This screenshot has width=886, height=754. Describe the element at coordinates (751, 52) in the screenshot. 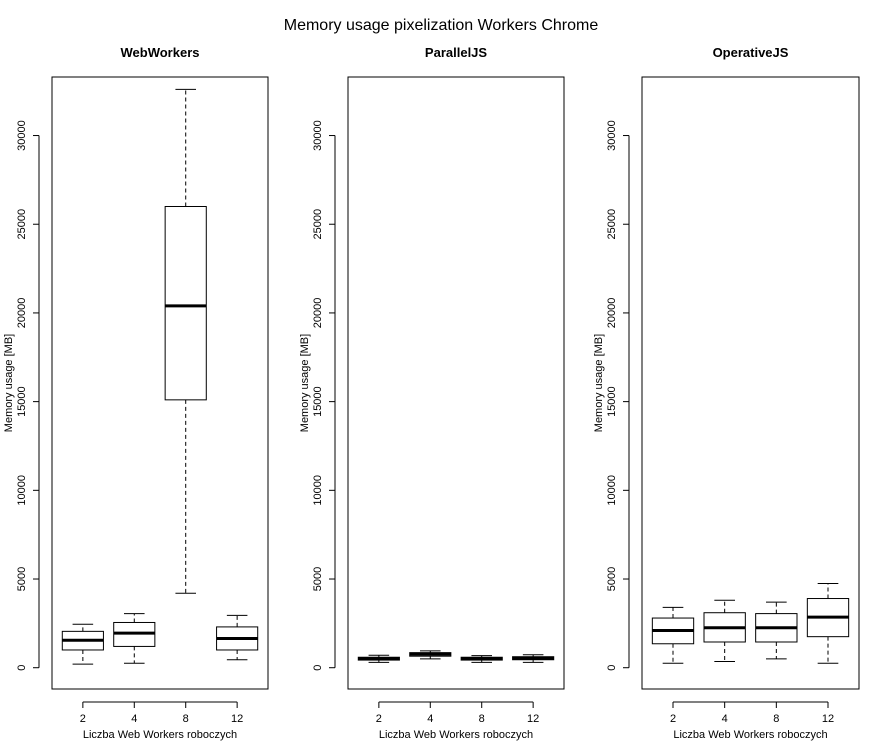

I see `panel-title: OperativeJS` at that location.